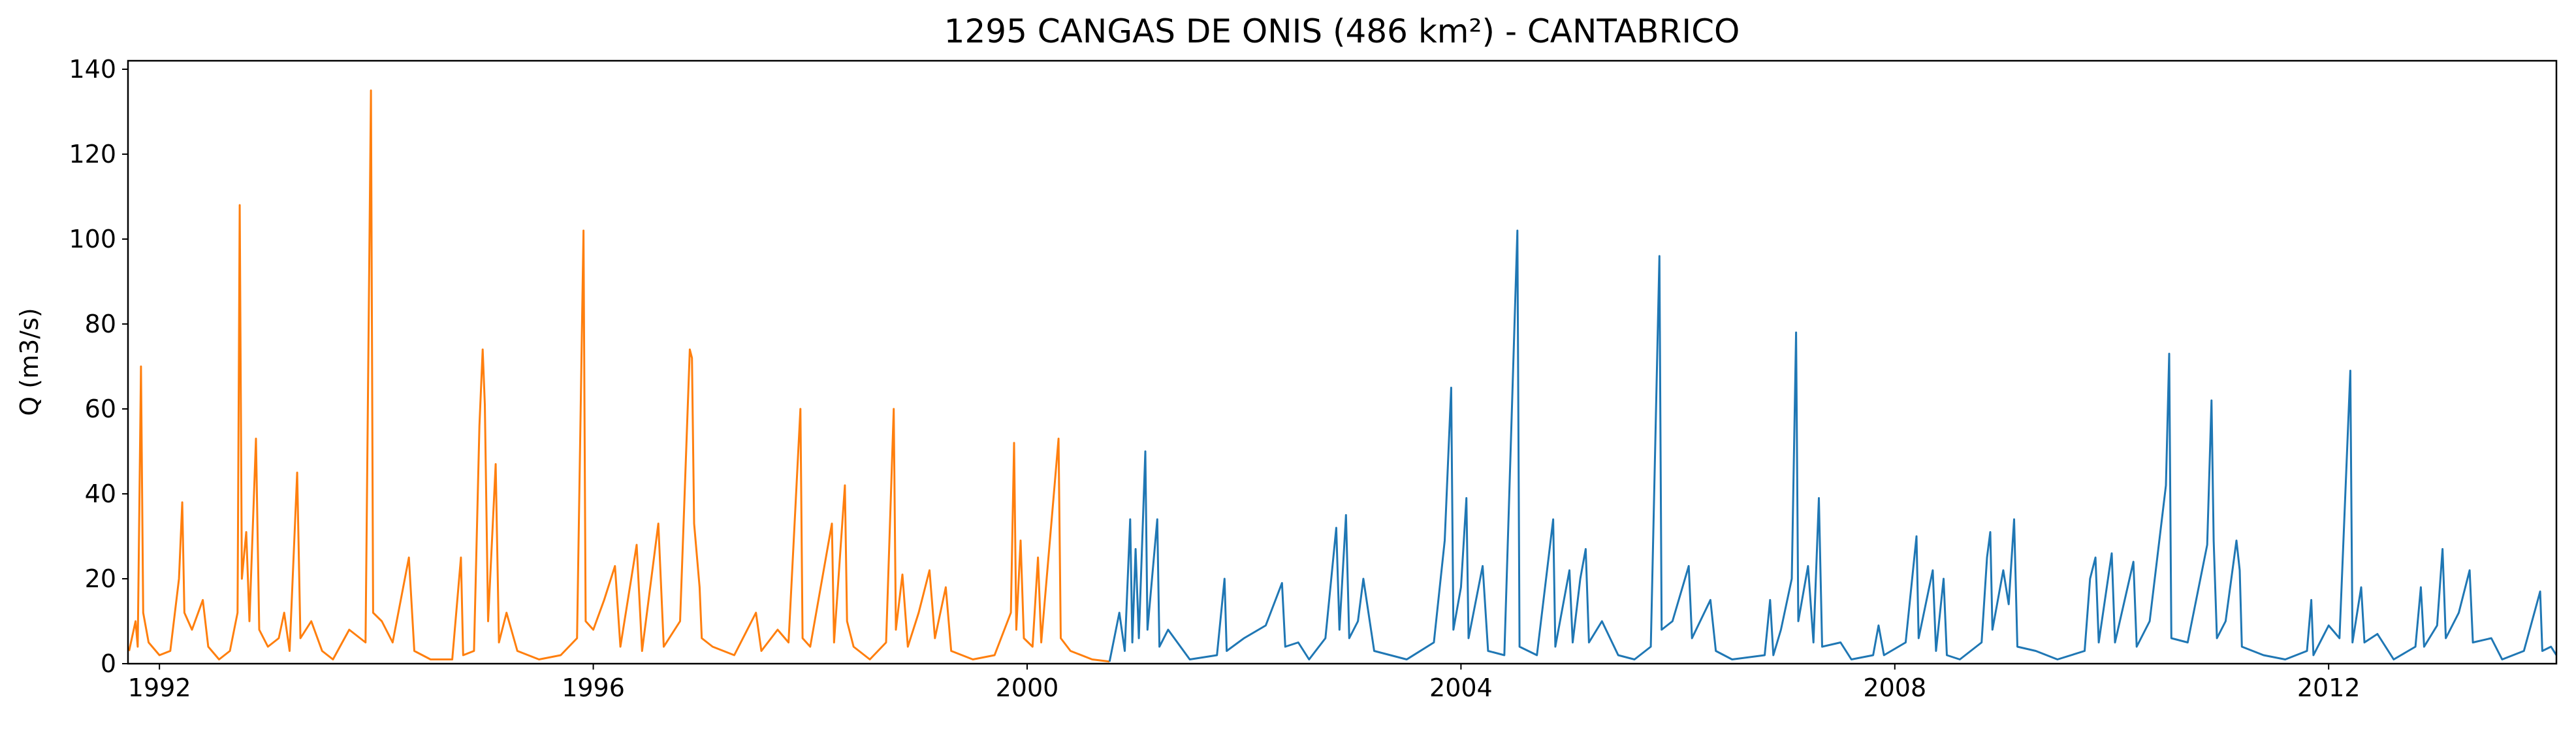  I want to click on x-tick-label: 2012, so click(2329, 687).